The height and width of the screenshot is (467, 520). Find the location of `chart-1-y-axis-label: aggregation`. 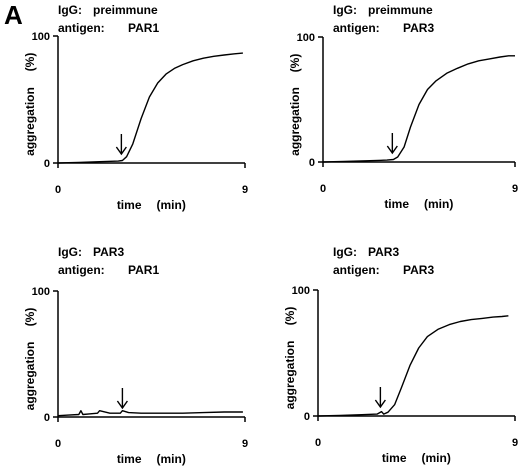

chart-1-y-axis-label: aggregation is located at coordinates (30, 121).